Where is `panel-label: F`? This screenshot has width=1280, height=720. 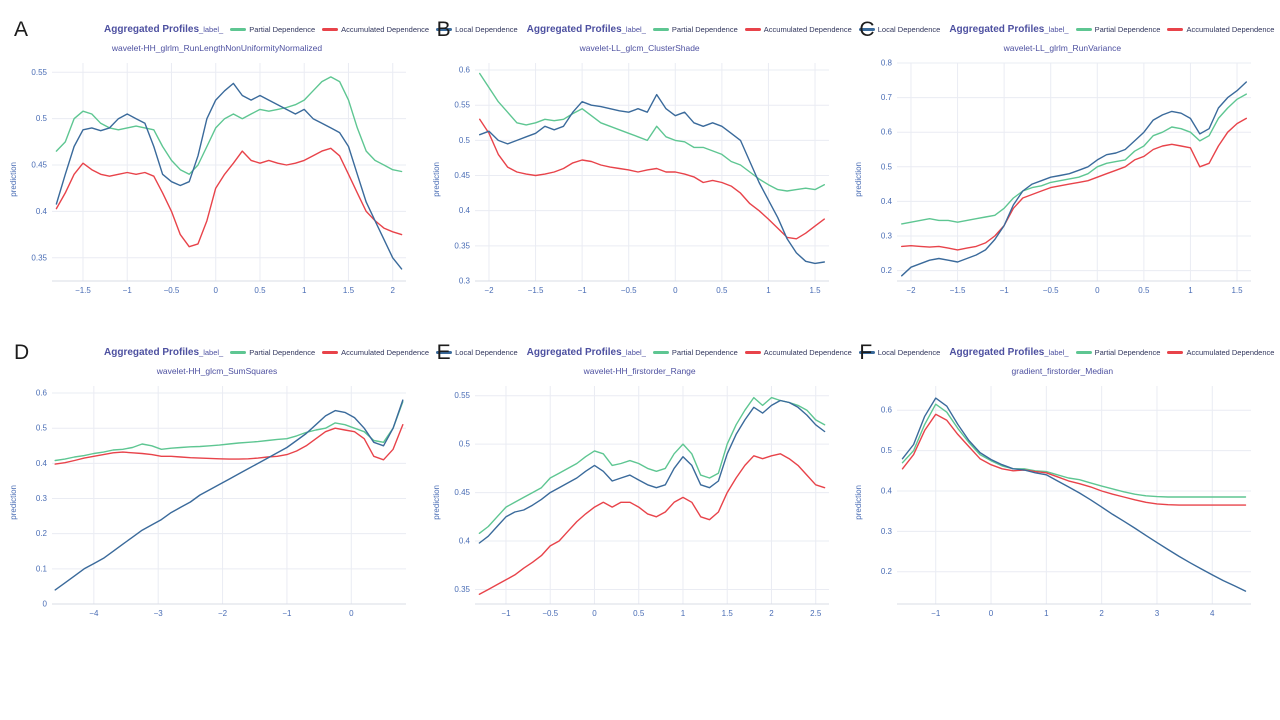
panel-label: F is located at coordinates (866, 352).